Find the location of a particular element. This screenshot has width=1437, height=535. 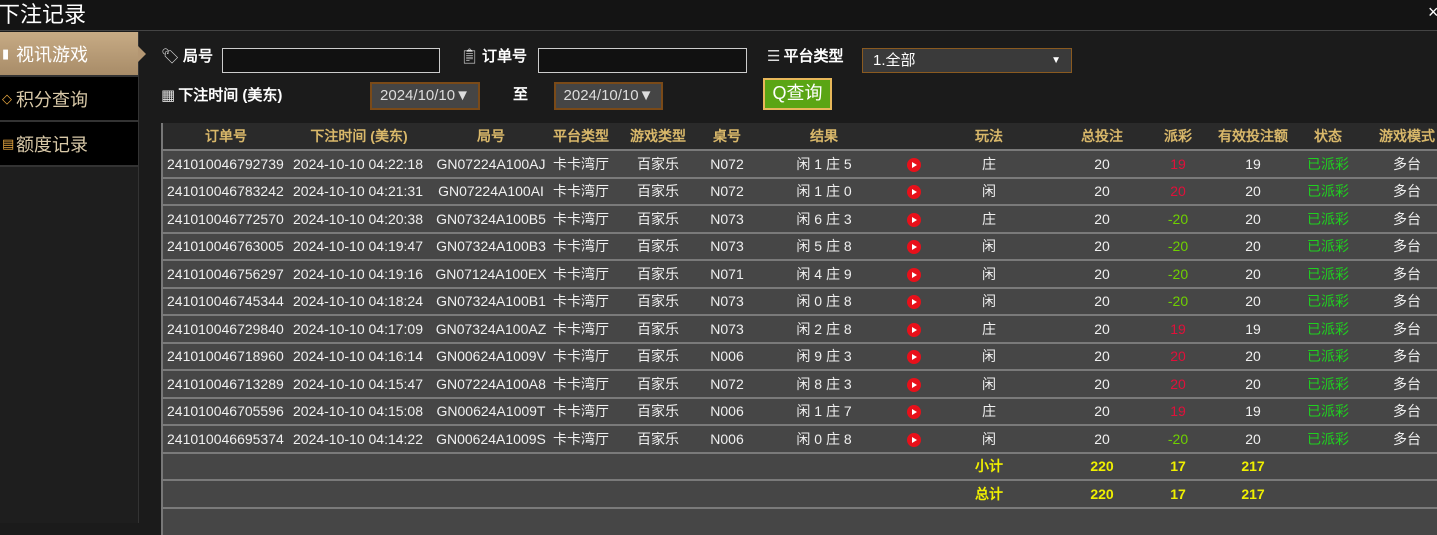

query-button: Q查询 is located at coordinates (797, 94).